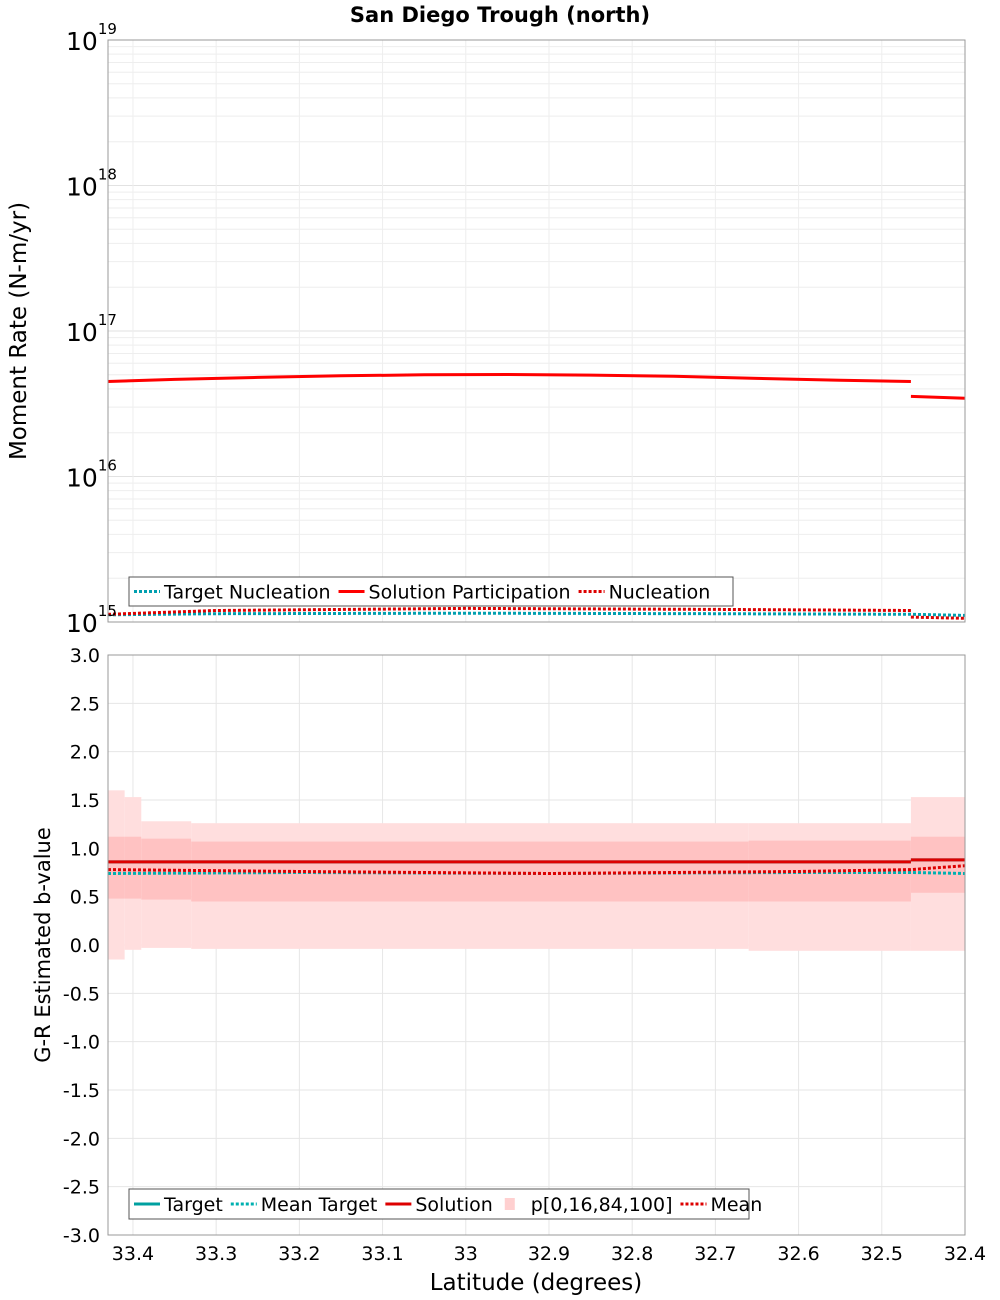 This screenshot has height=1300, width=1000. Describe the element at coordinates (85, 704) in the screenshot. I see `b-value-y-tick-label: 2.5` at that location.